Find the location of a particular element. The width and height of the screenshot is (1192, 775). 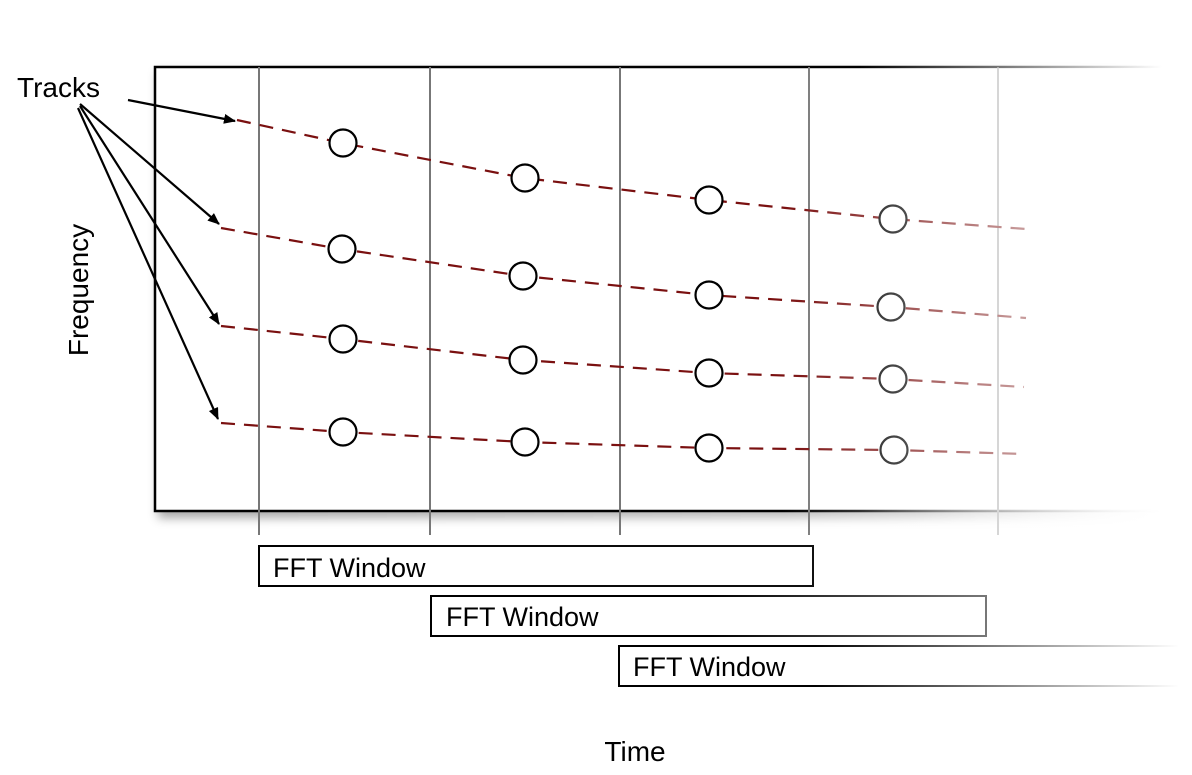

time-label: Time is located at coordinates (634, 751).